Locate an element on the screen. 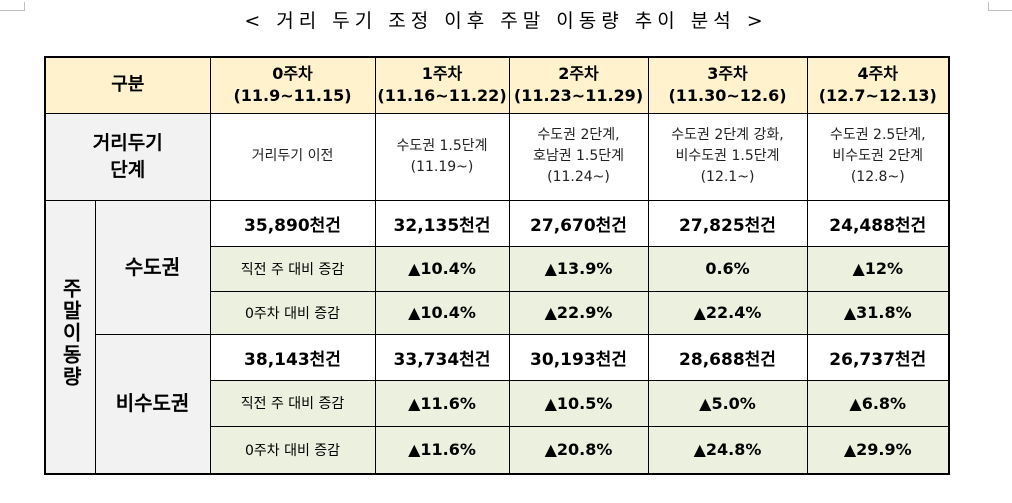  header-week-2: 2주차 (11.23~11.29) is located at coordinates (578, 85).